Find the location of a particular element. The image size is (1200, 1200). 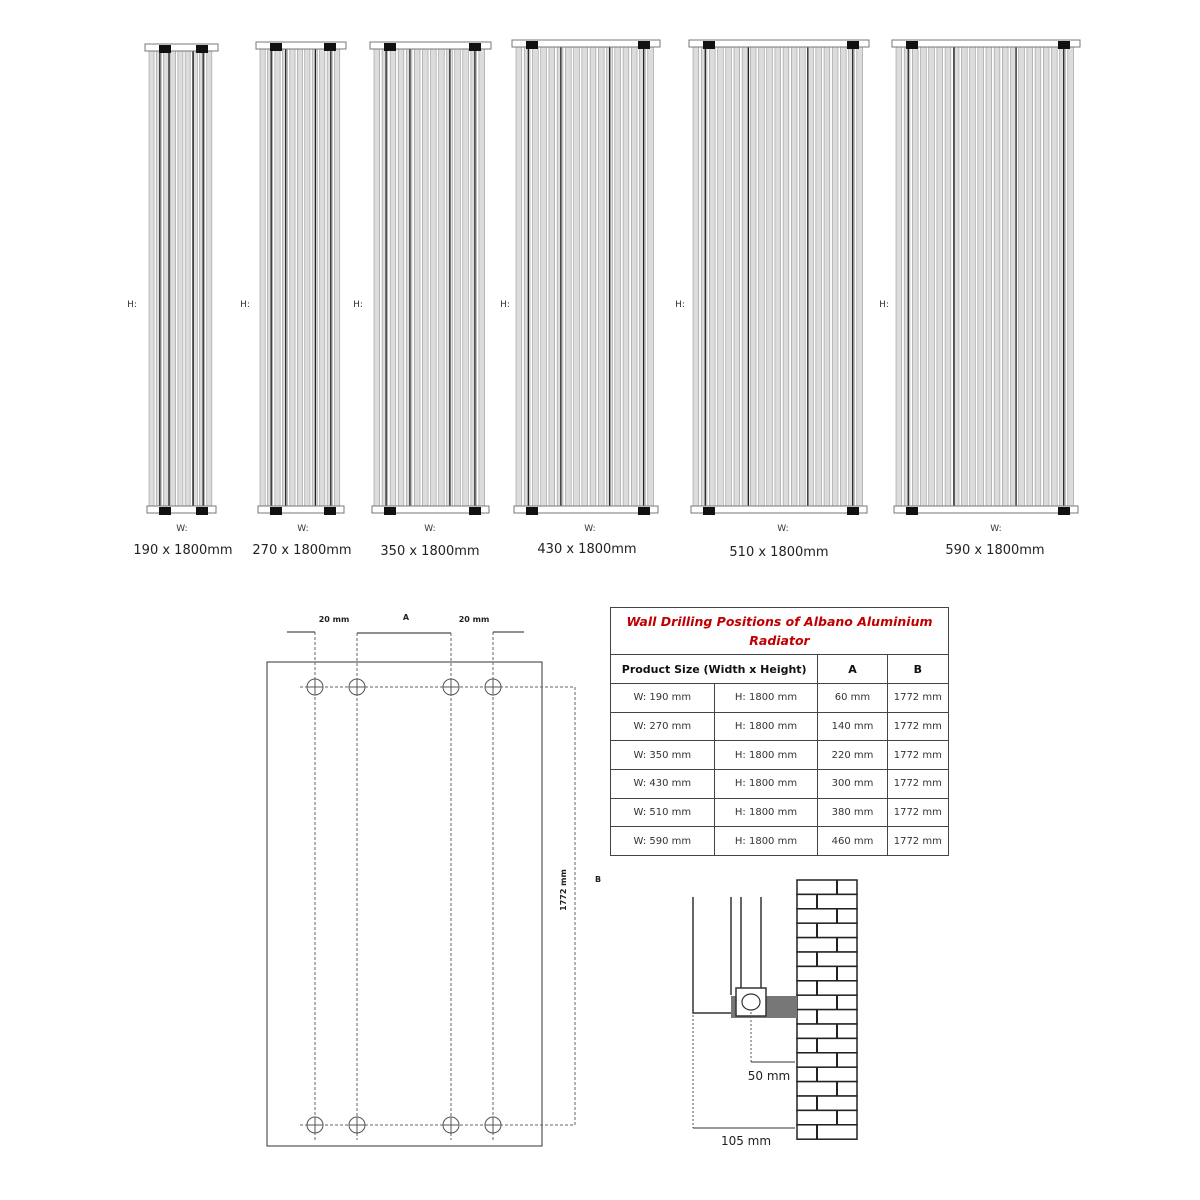

table-row: W: 430 mm H: 1800 mm 300 mm 1772 mm is located at coordinates (780, 784).